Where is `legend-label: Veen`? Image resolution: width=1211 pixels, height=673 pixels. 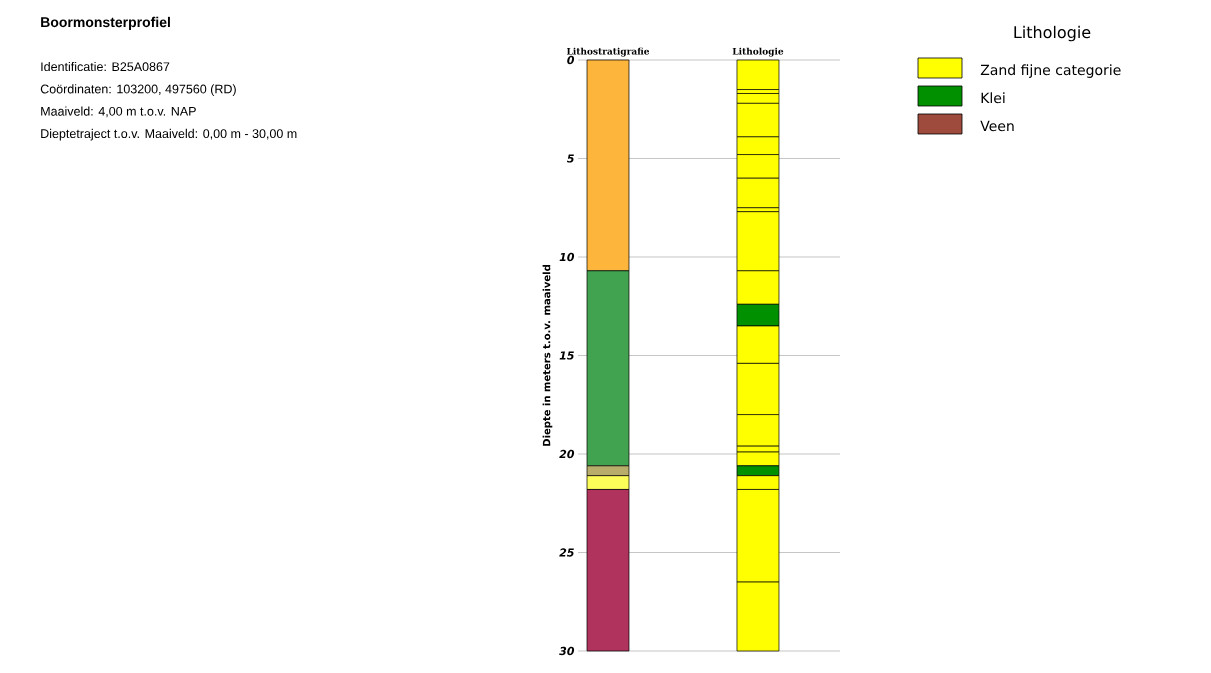
legend-label: Veen is located at coordinates (997, 126).